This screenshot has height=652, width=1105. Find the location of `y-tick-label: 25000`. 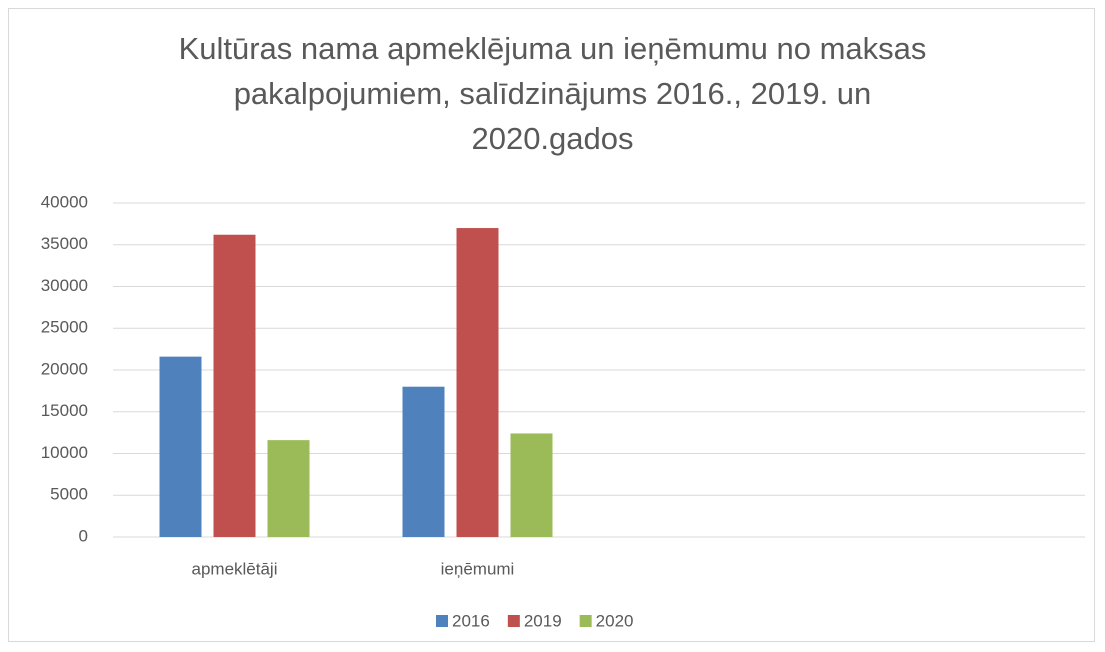

y-tick-label: 25000 is located at coordinates (64, 327).